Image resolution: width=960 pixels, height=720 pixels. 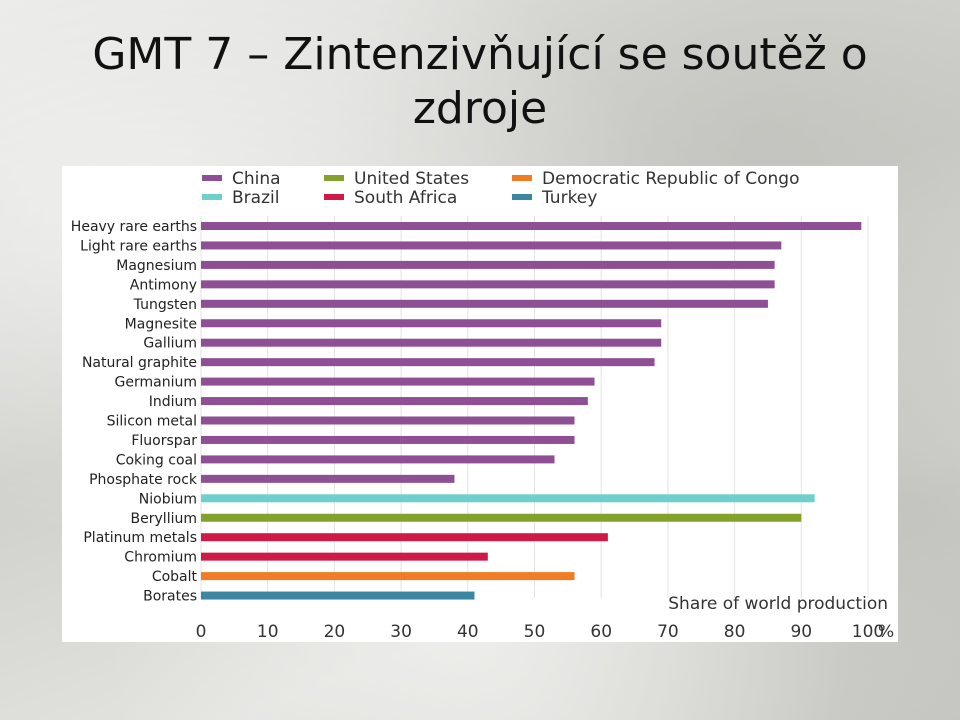 I want to click on category-label-beryllium: Beryllium, so click(x=164, y=519).